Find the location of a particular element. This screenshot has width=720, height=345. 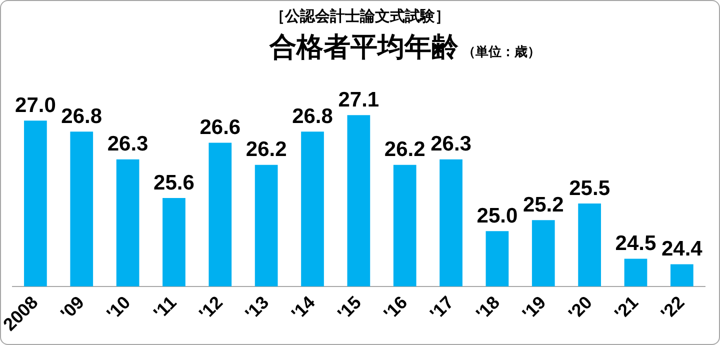

text: （単位：歳） is located at coordinates (501, 51).